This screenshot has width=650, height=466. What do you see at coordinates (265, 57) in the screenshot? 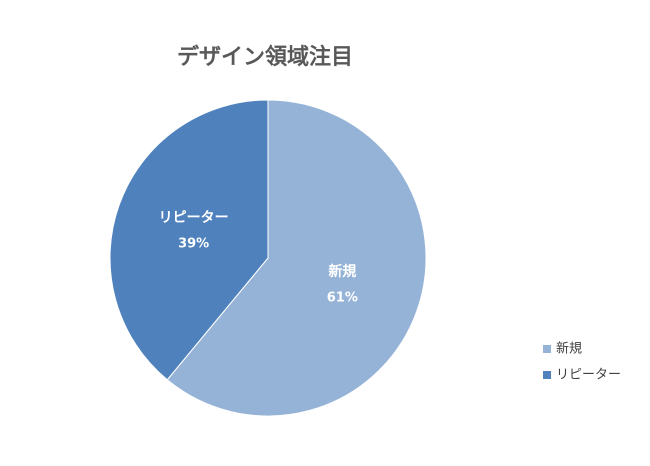
I see `chart-title: デザイン領域注目` at bounding box center [265, 57].